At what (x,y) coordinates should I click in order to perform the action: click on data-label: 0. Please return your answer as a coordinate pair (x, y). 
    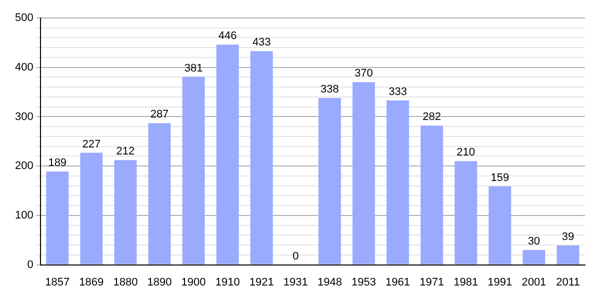
    Looking at the image, I should click on (295, 256).